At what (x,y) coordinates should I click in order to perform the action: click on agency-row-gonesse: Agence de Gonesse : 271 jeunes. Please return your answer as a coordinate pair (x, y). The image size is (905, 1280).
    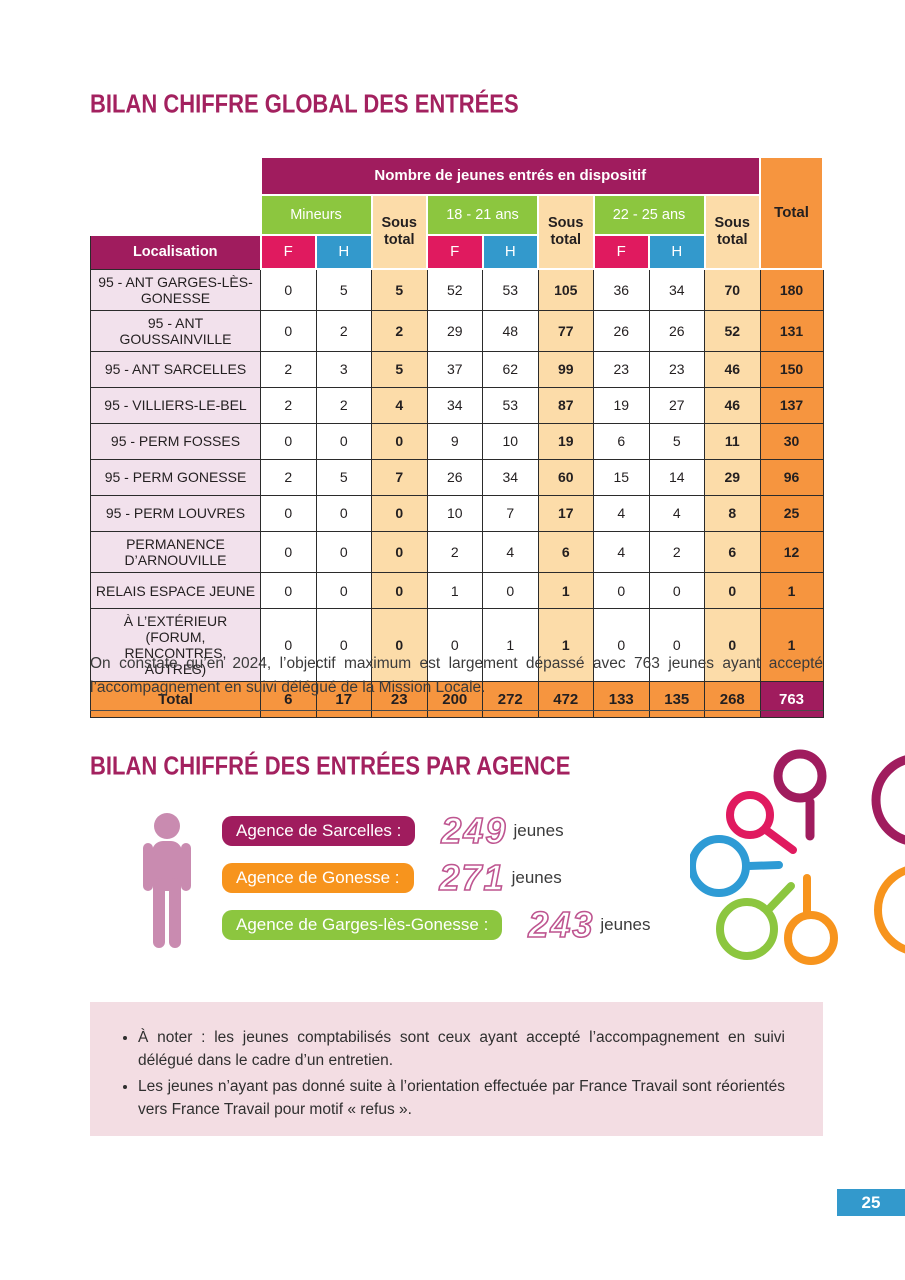
    Looking at the image, I should click on (457, 877).